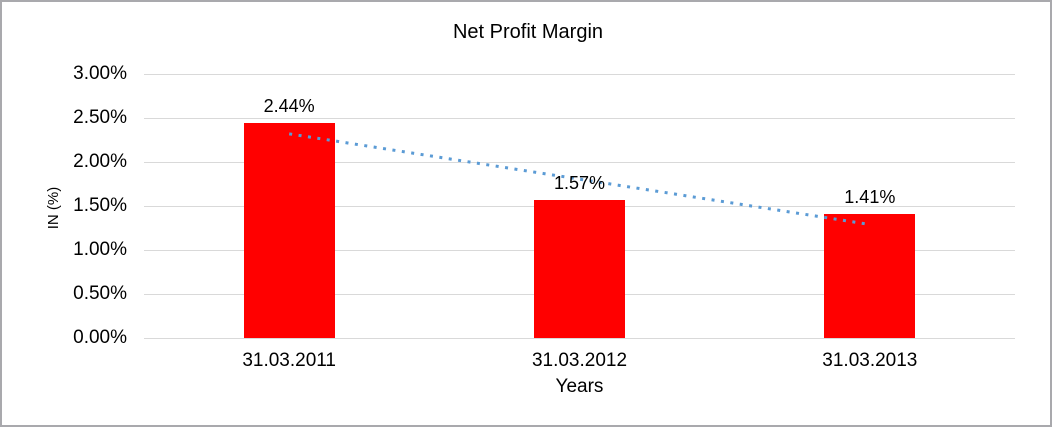  Describe the element at coordinates (100, 293) in the screenshot. I see `y-tick-label: 0.50%` at that location.